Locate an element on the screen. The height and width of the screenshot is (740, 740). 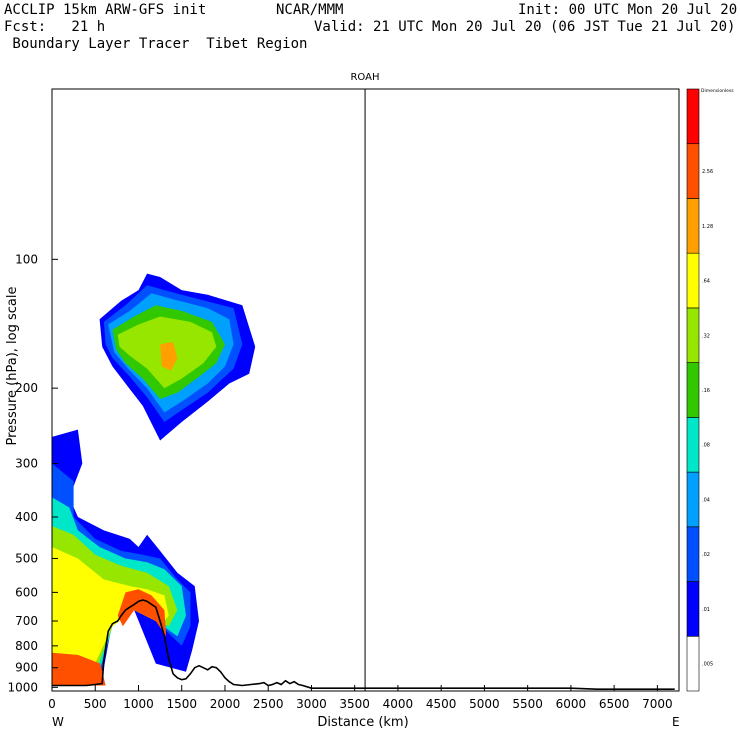
colorbar-label-5: .16 is located at coordinates (706, 391).